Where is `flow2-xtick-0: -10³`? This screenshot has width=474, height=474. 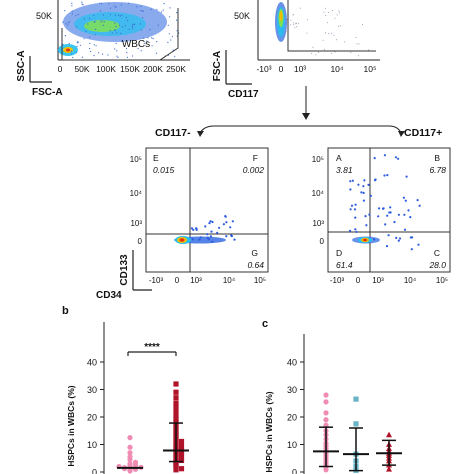
flow2-xtick-0: -10³ is located at coordinates (263, 69).